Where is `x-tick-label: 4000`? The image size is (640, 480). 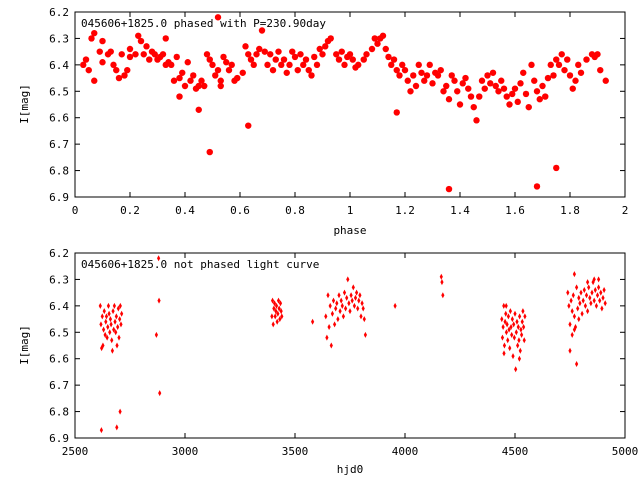
x-tick-label: 4000 is located at coordinates (405, 451).